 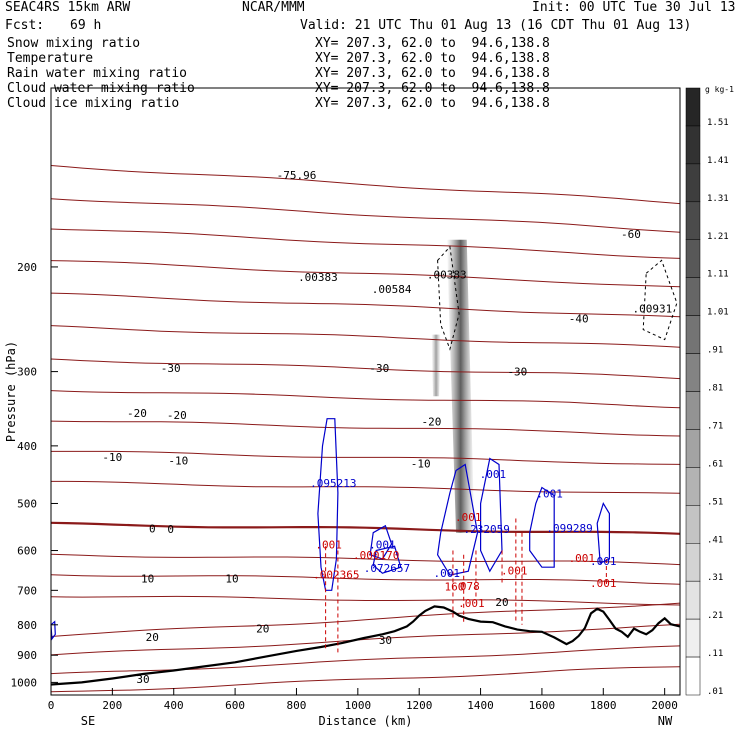 I want to click on x-tick-label: 1400, so click(x=480, y=705).